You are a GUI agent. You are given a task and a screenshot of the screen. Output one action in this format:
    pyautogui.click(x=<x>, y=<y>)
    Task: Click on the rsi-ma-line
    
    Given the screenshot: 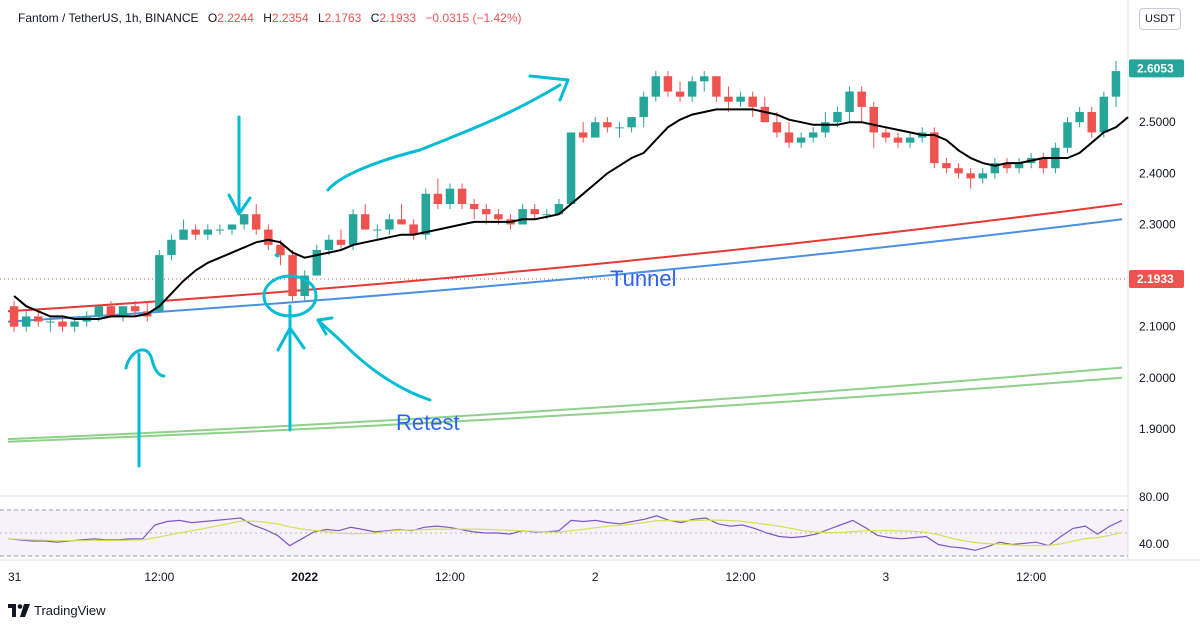 What is the action you would take?
    pyautogui.click(x=565, y=533)
    